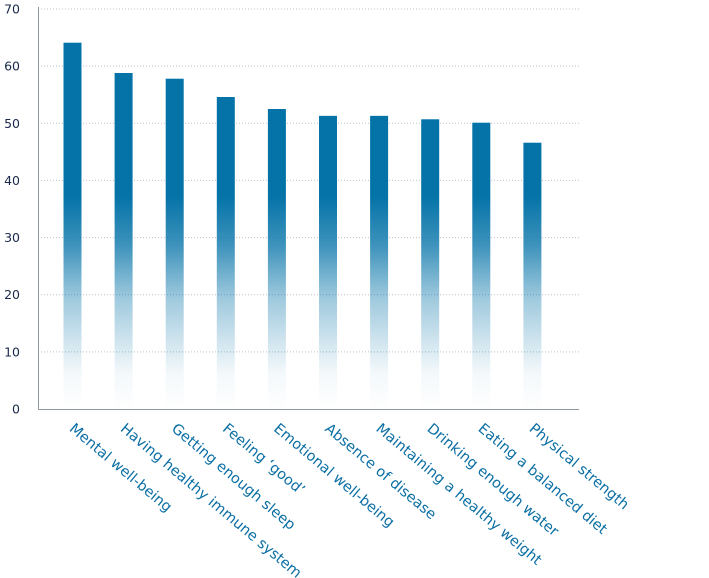  What do you see at coordinates (12, 66) in the screenshot?
I see `y-tick-label: 60` at bounding box center [12, 66].